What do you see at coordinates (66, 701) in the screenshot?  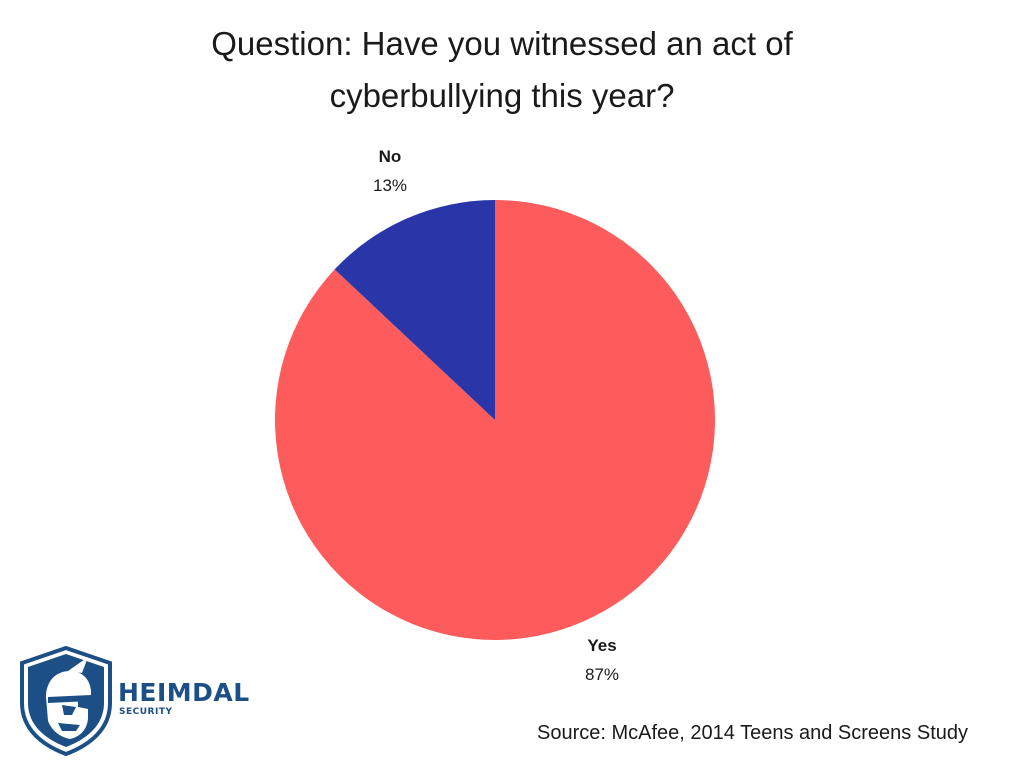 I see `helmeted-warrior-shield-icon` at bounding box center [66, 701].